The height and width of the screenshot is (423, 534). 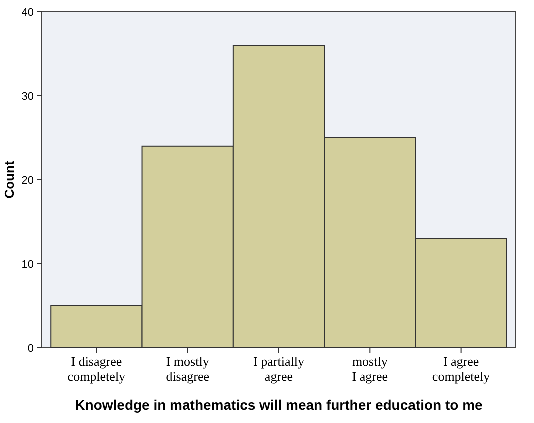 What do you see at coordinates (9, 179) in the screenshot?
I see `y-axis-title: Count` at bounding box center [9, 179].